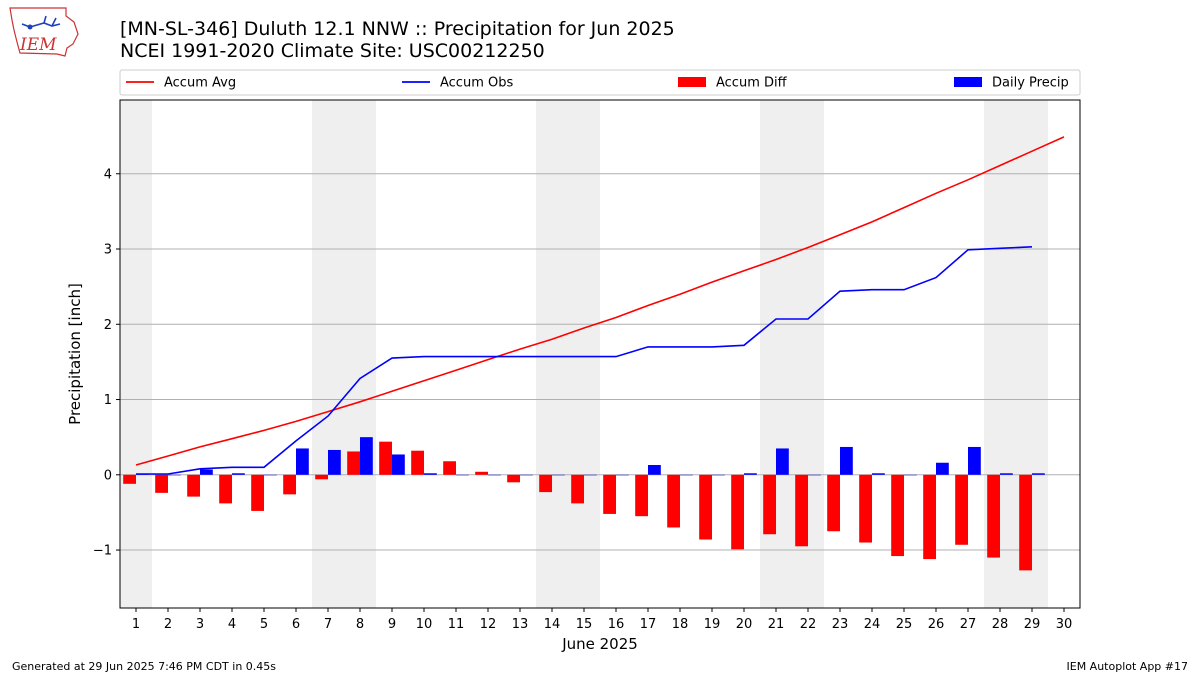 Image resolution: width=1200 pixels, height=675 pixels. What do you see at coordinates (712, 624) in the screenshot?
I see `x-tick-label: 19` at bounding box center [712, 624].